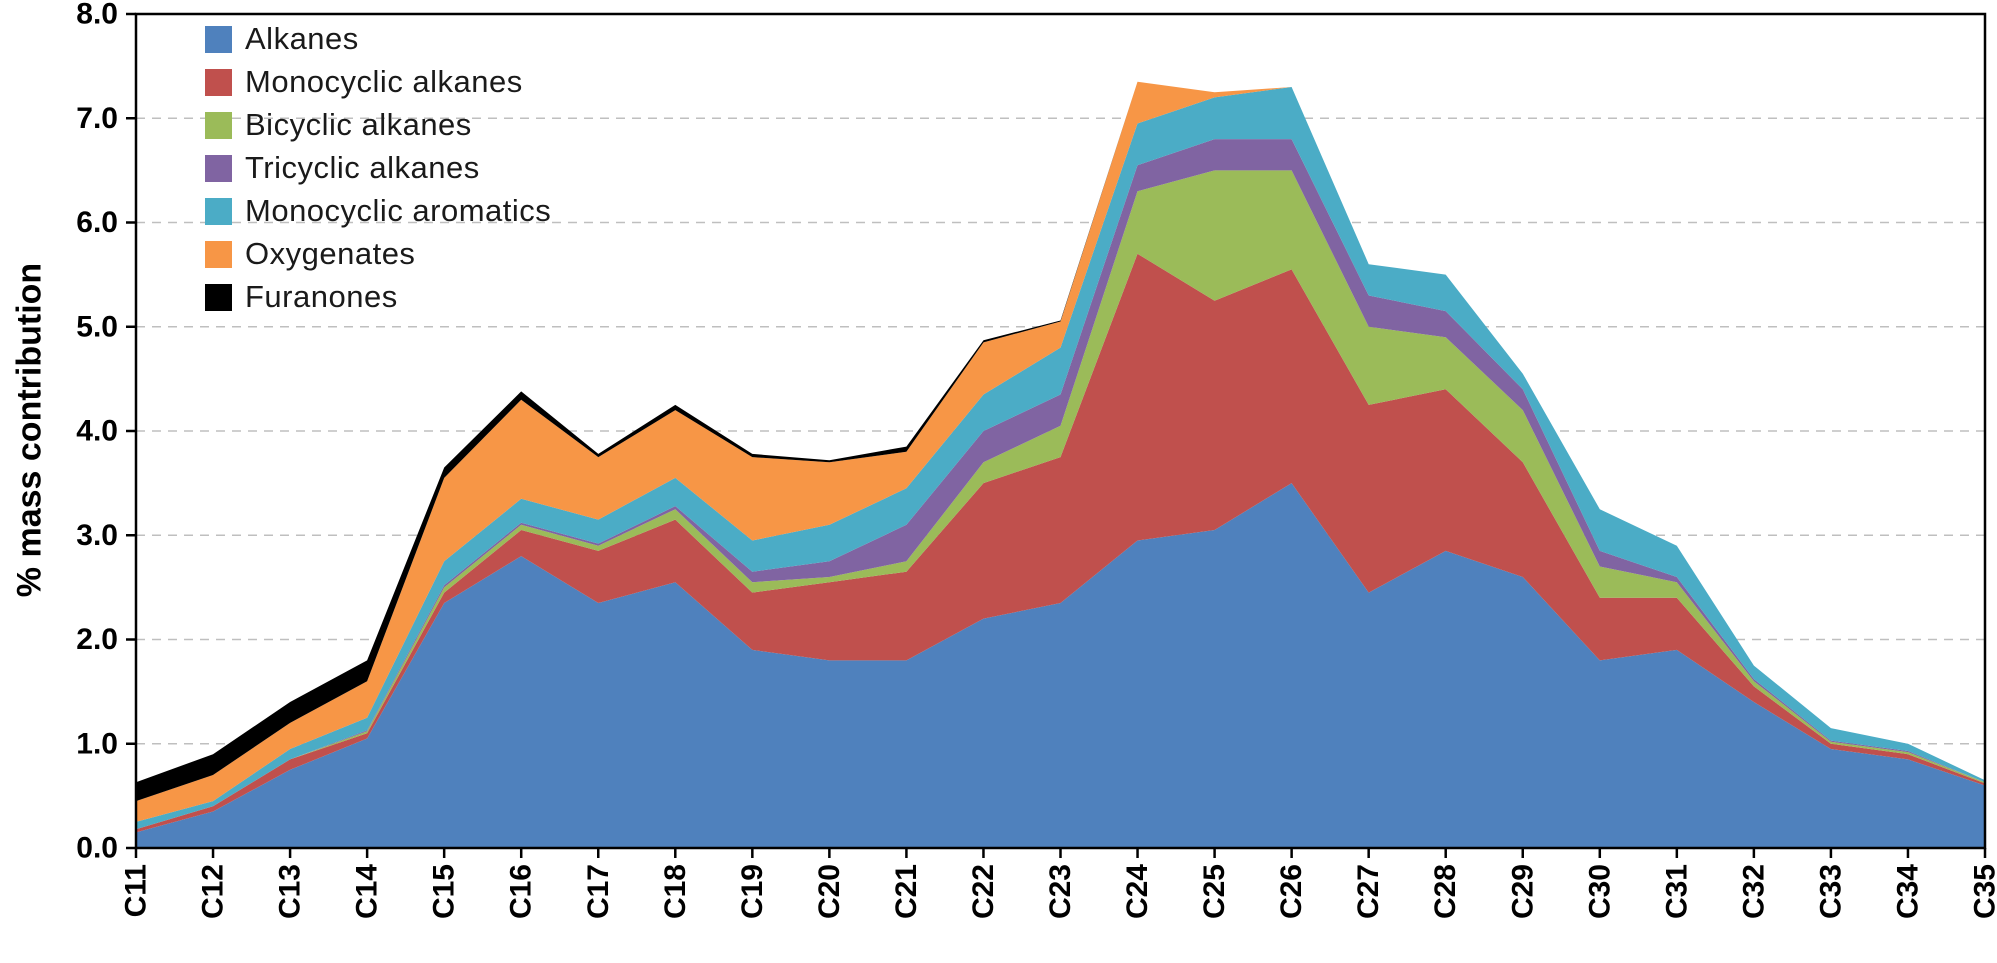  Describe the element at coordinates (1830, 891) in the screenshot. I see `x-tick-label: C33` at that location.